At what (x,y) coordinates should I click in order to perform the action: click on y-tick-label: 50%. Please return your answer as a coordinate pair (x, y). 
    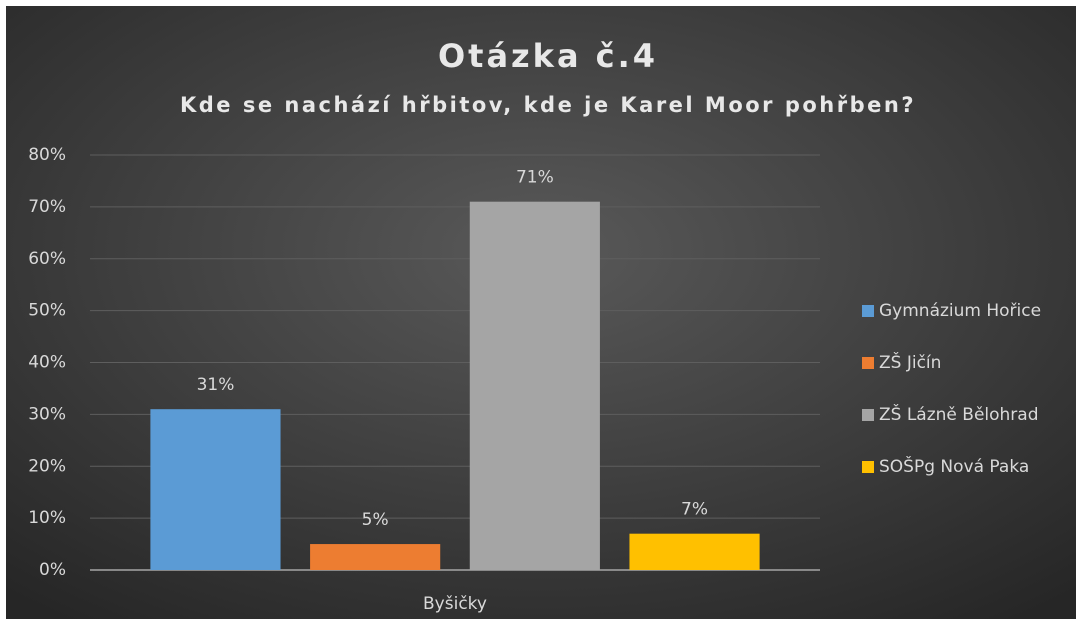
    Looking at the image, I should click on (47, 311).